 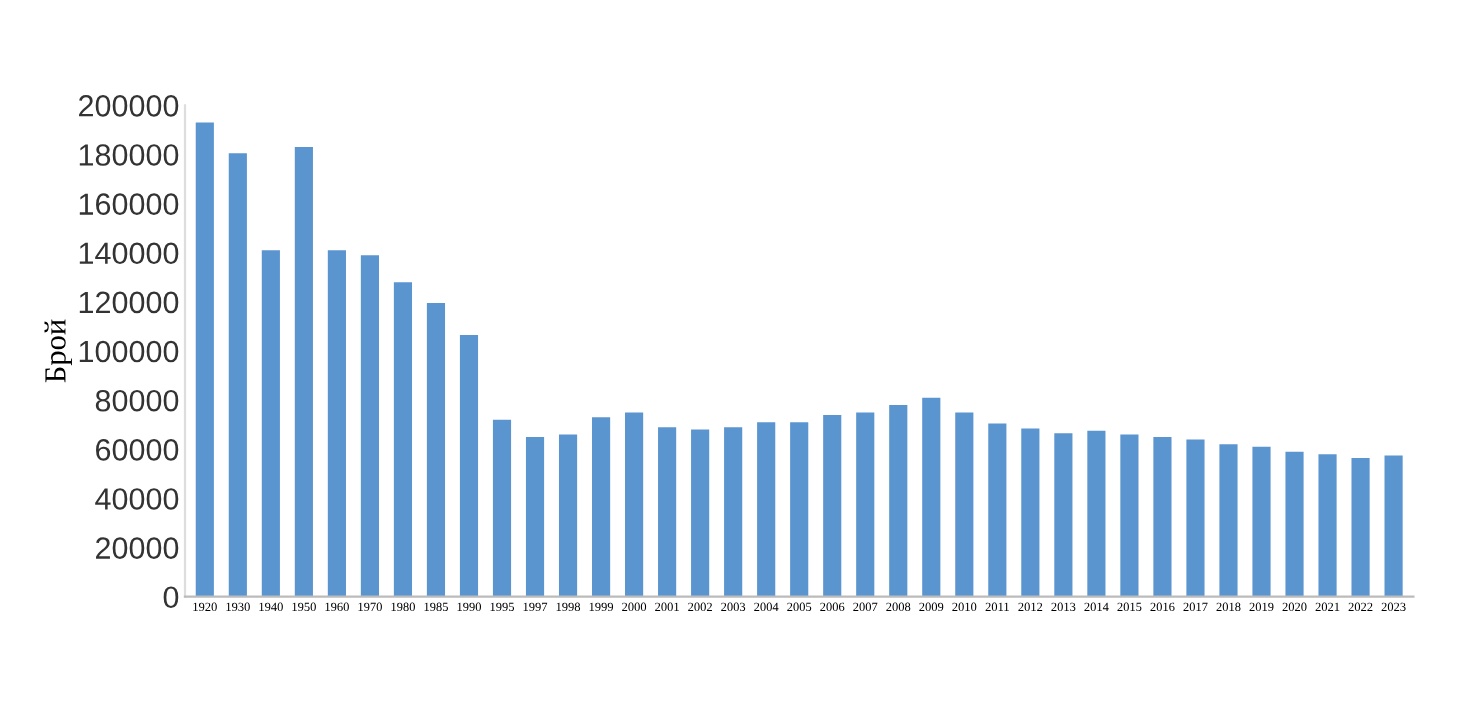 What do you see at coordinates (137, 548) in the screenshot?
I see `y-tick-label: 20000` at bounding box center [137, 548].